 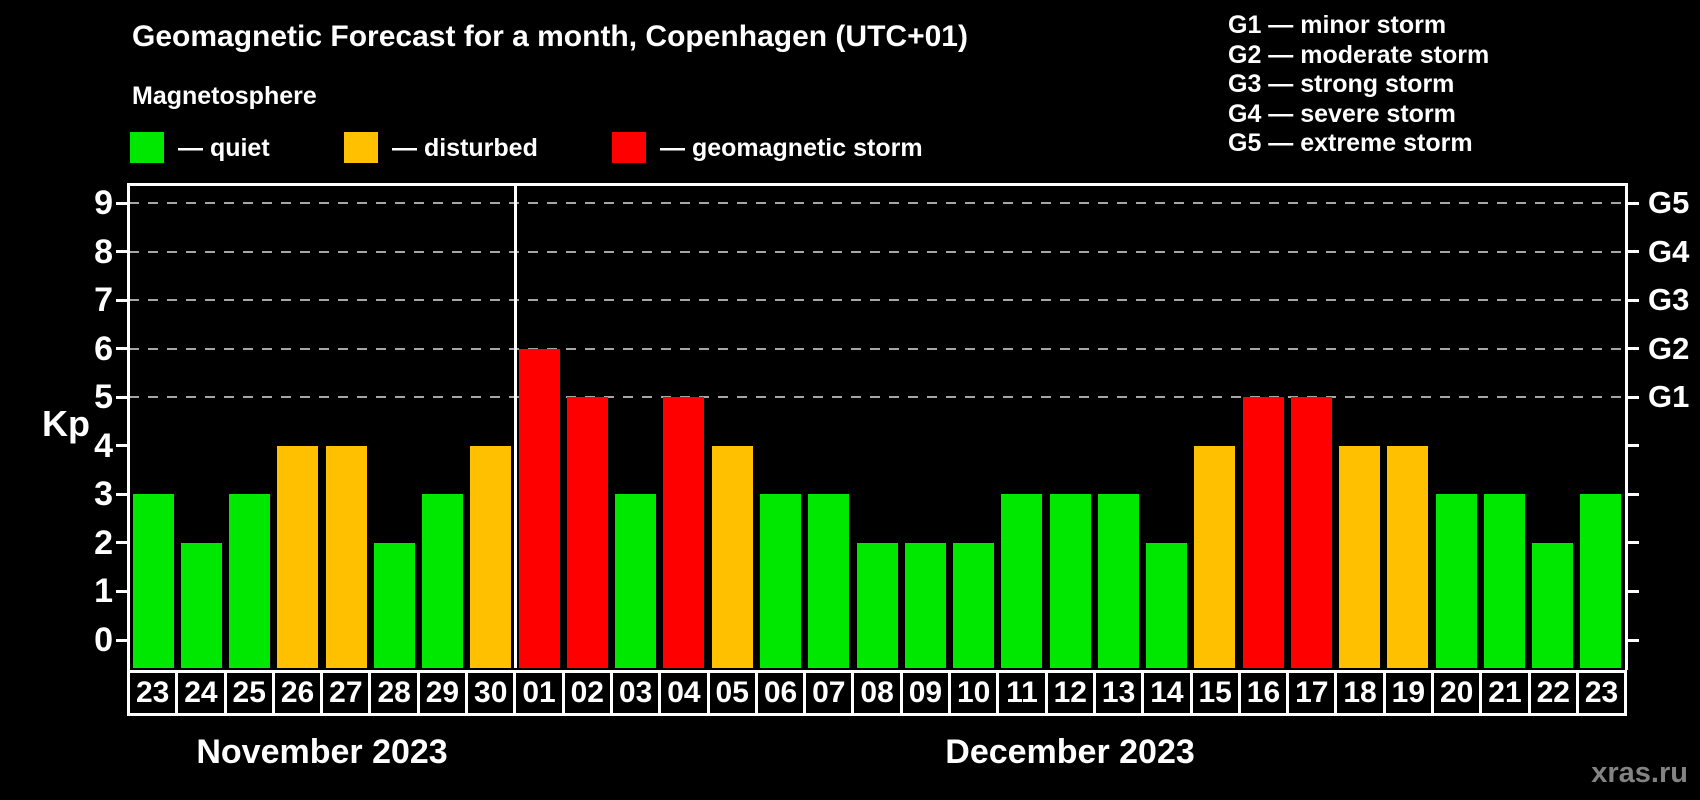 I want to click on watermark: xras.ru, so click(x=1639, y=773).